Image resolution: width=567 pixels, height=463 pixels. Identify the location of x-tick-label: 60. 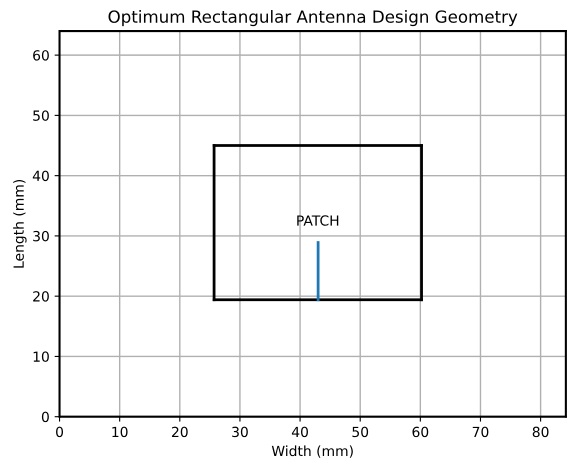
(420, 432).